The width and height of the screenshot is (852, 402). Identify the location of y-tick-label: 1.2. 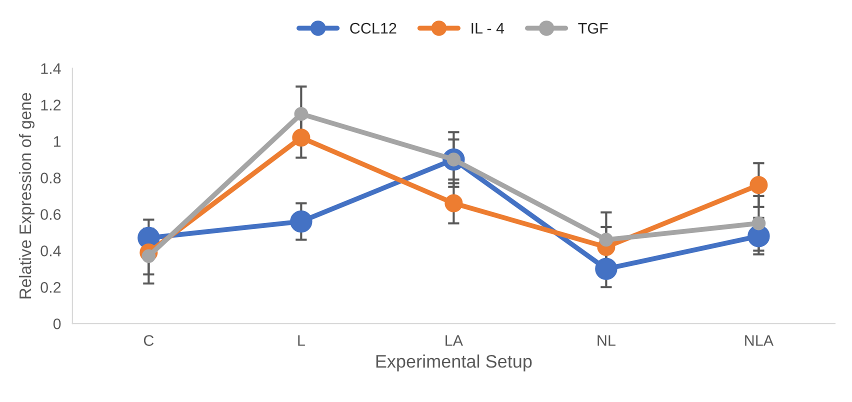
(51, 105).